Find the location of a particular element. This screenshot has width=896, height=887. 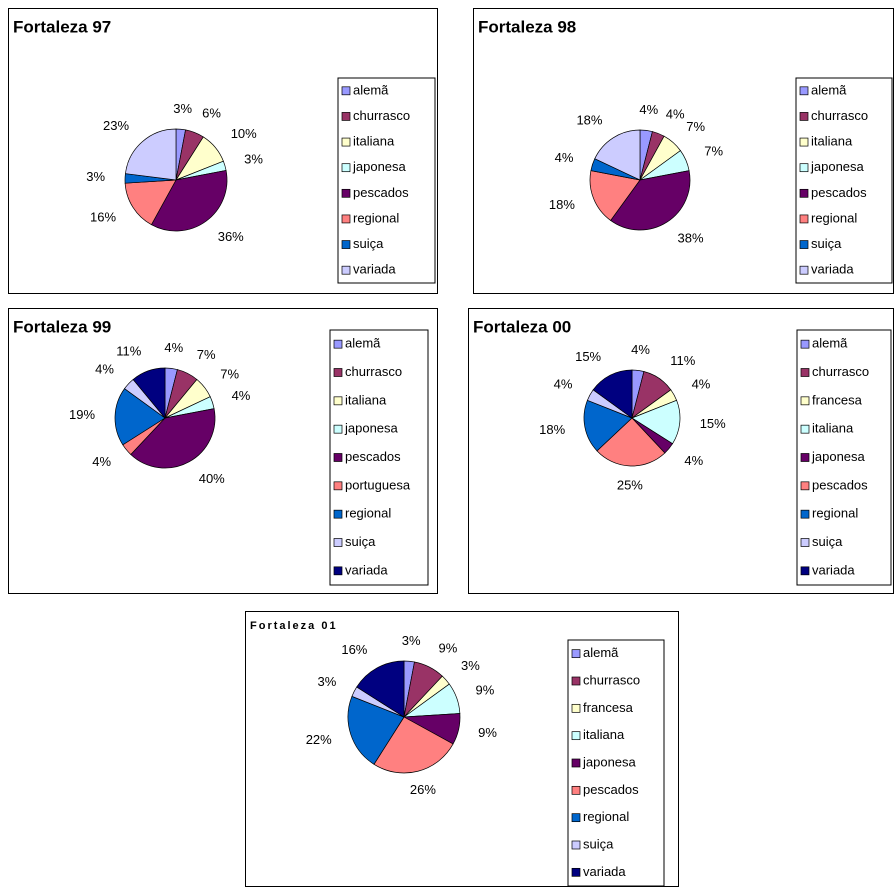

chart-title: Fortaleza 01 is located at coordinates (294, 626).